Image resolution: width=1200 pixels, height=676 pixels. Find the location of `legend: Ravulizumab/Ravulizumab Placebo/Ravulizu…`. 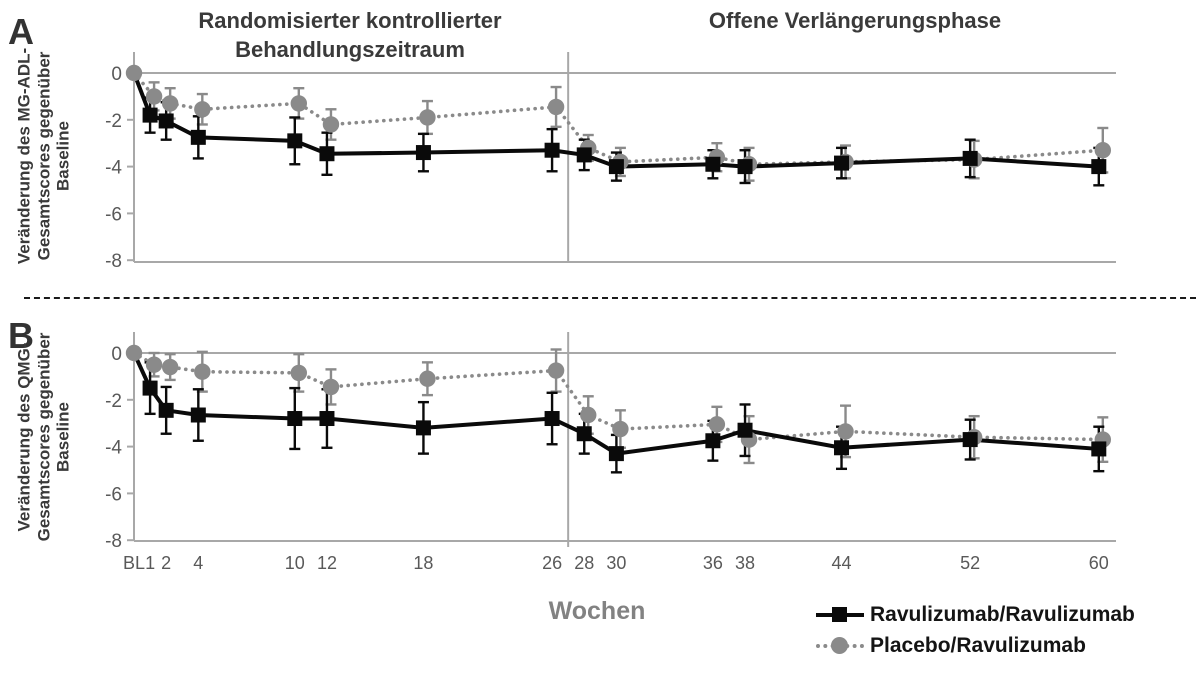

legend: Ravulizumab/Ravulizumab Placebo/Ravulizu… is located at coordinates (975, 630).